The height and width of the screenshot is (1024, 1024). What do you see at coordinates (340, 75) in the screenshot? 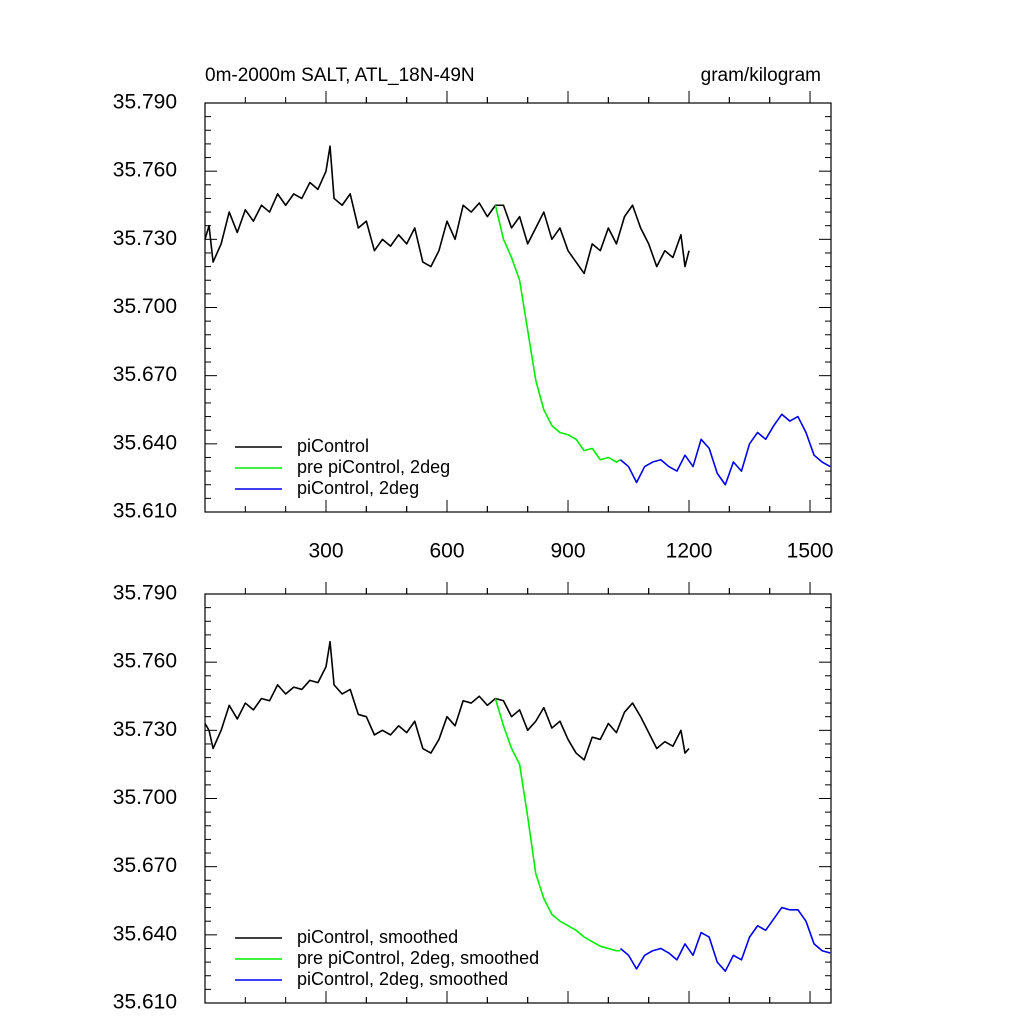
I see `chart-title: 0m-2000m SALT, ATL_18N-49N` at bounding box center [340, 75].